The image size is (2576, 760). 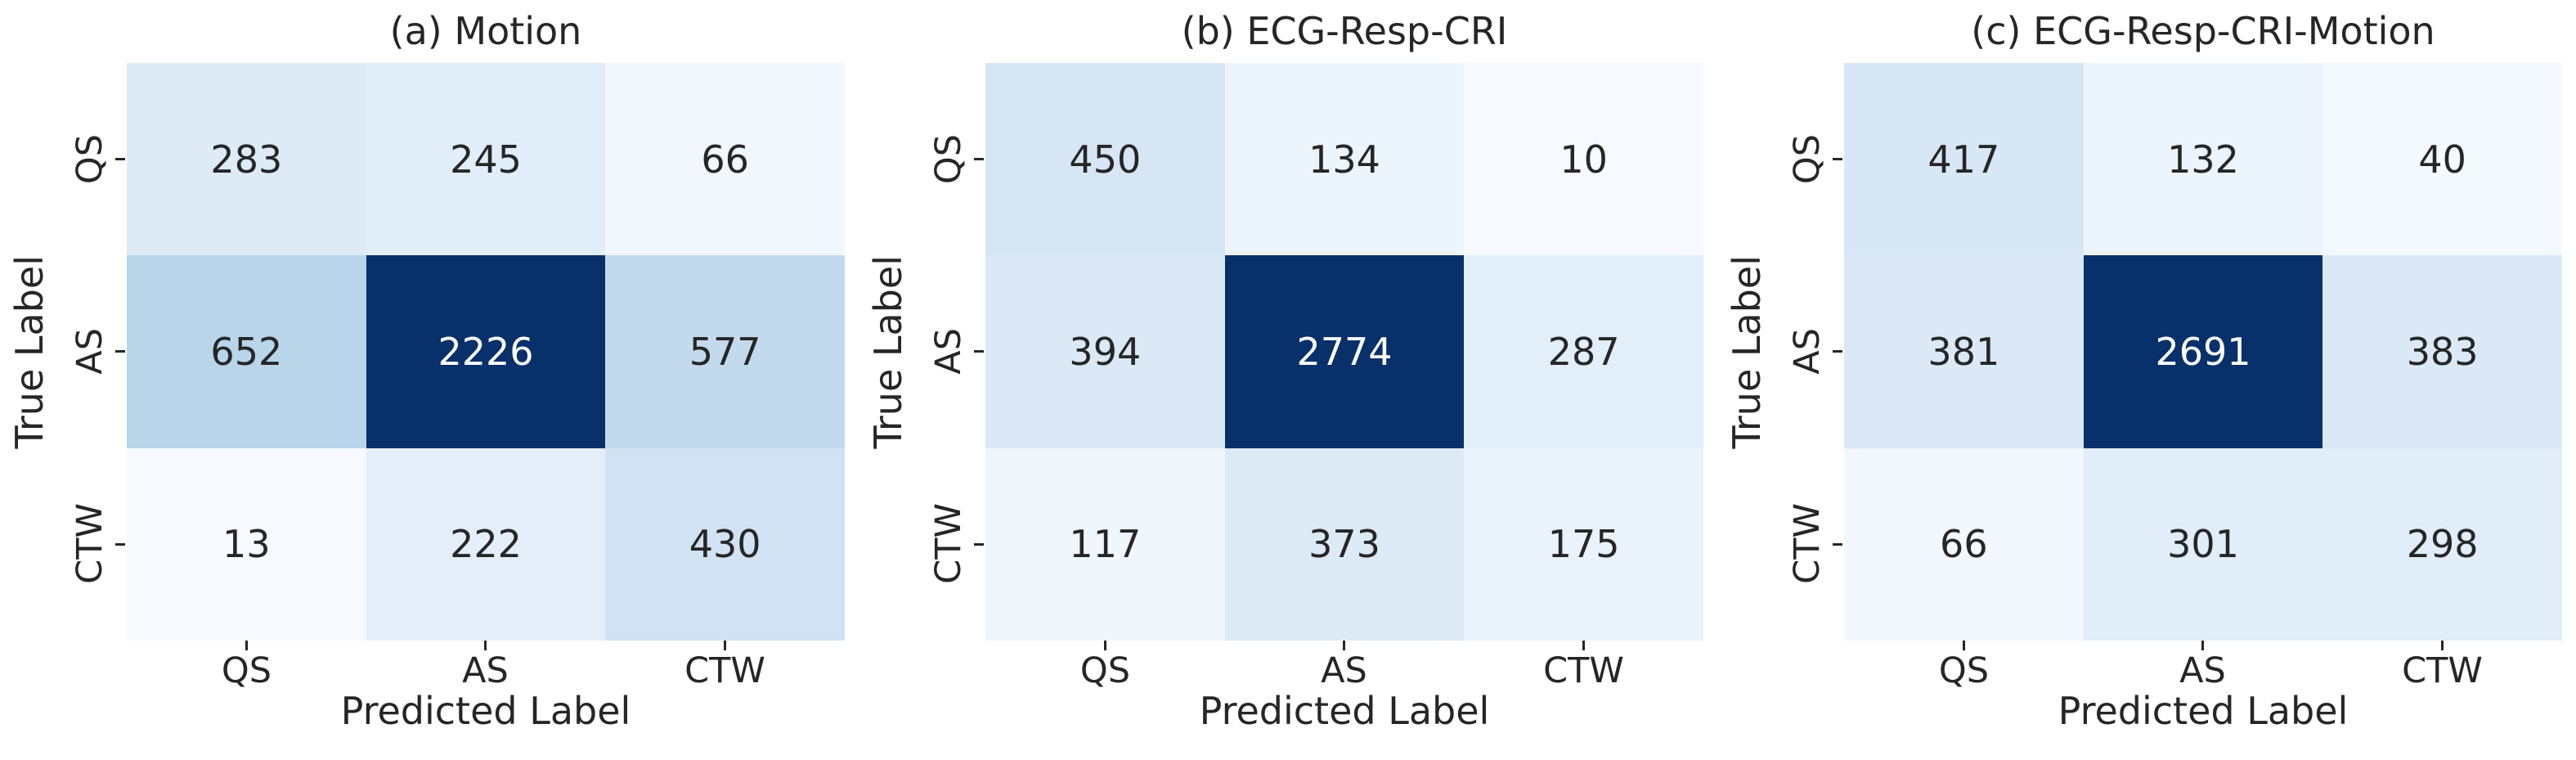 I want to click on heatmap-cell: 577, so click(x=725, y=351).